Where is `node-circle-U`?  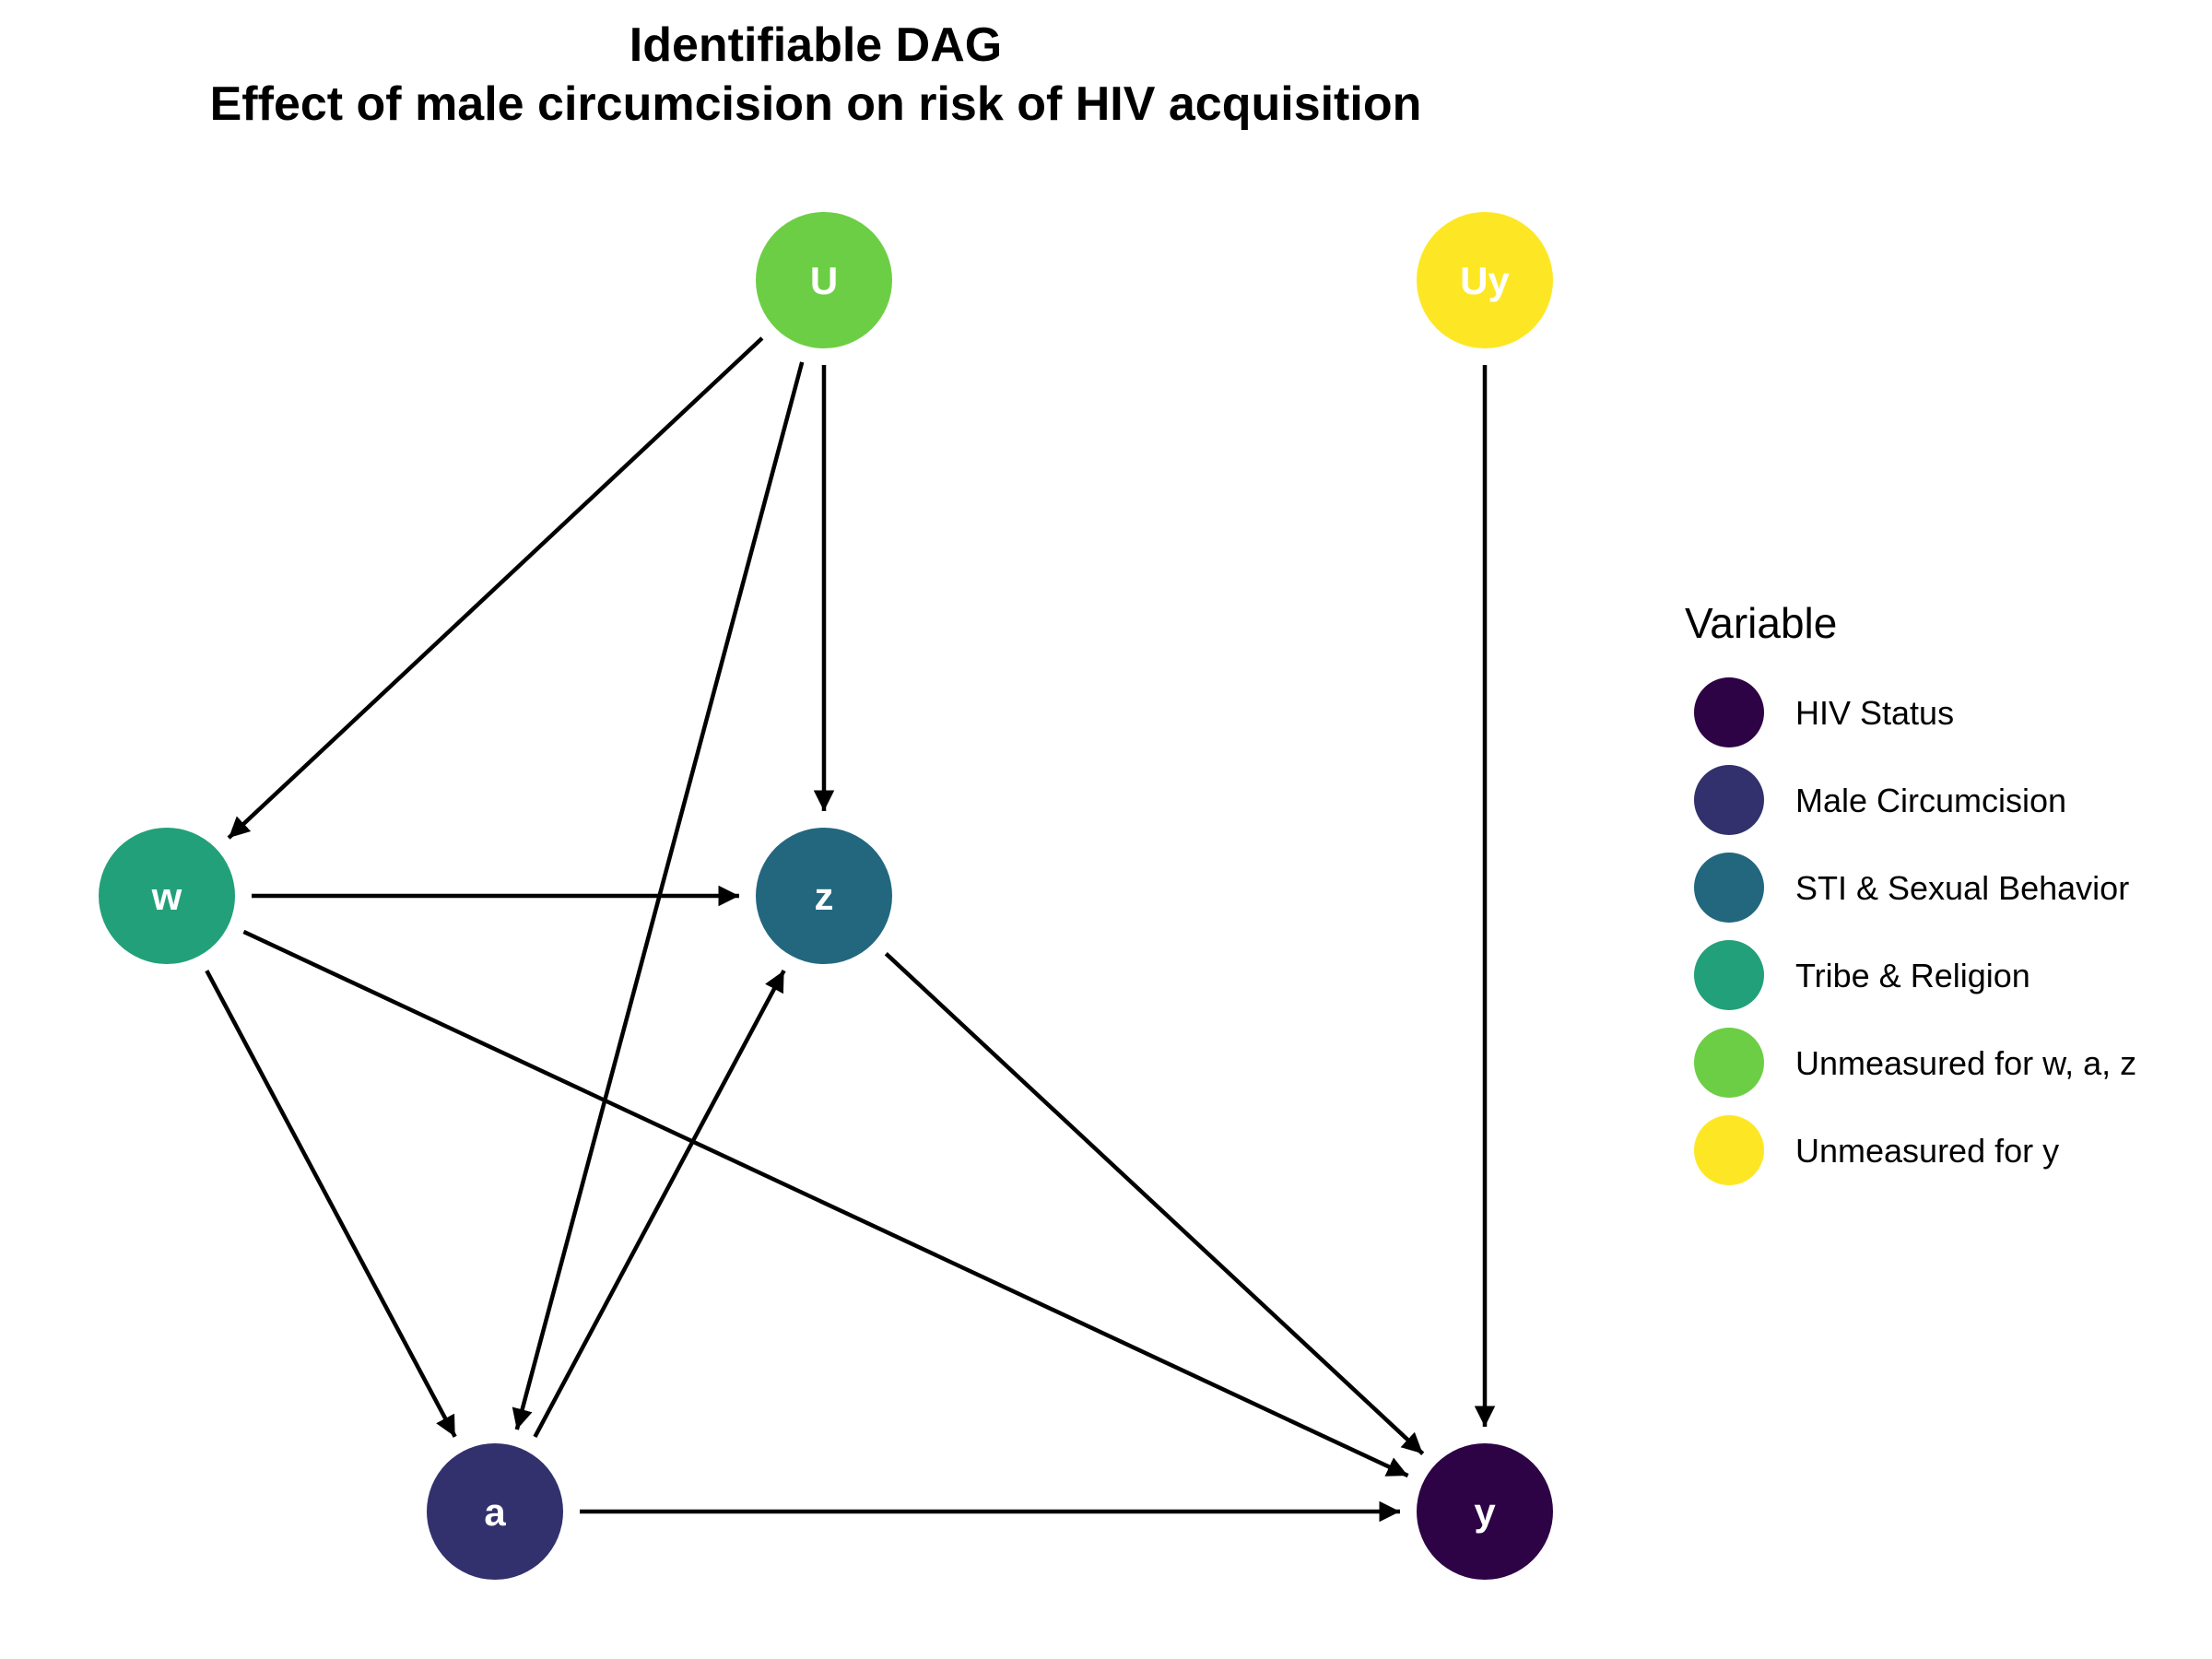 node-circle-U is located at coordinates (824, 280).